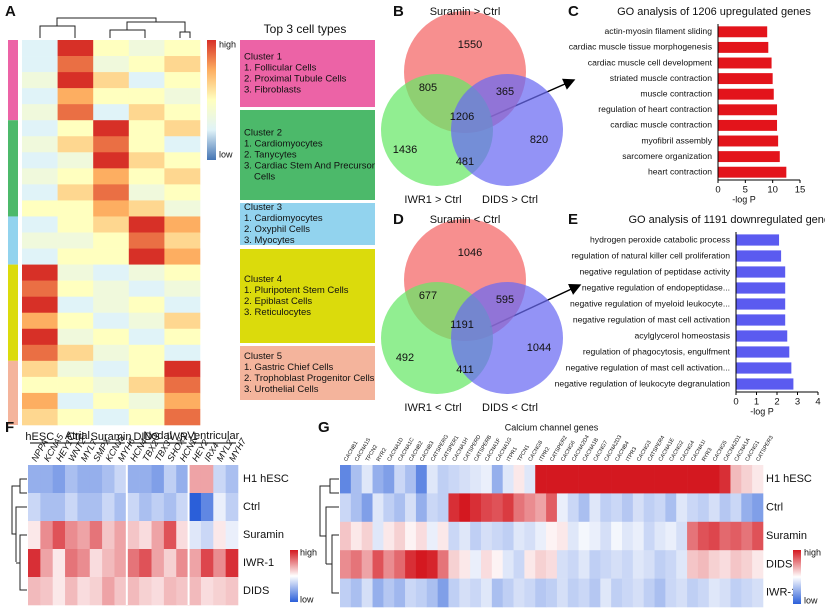  What do you see at coordinates (398, 11) in the screenshot?
I see `panel-label: B` at bounding box center [398, 11].